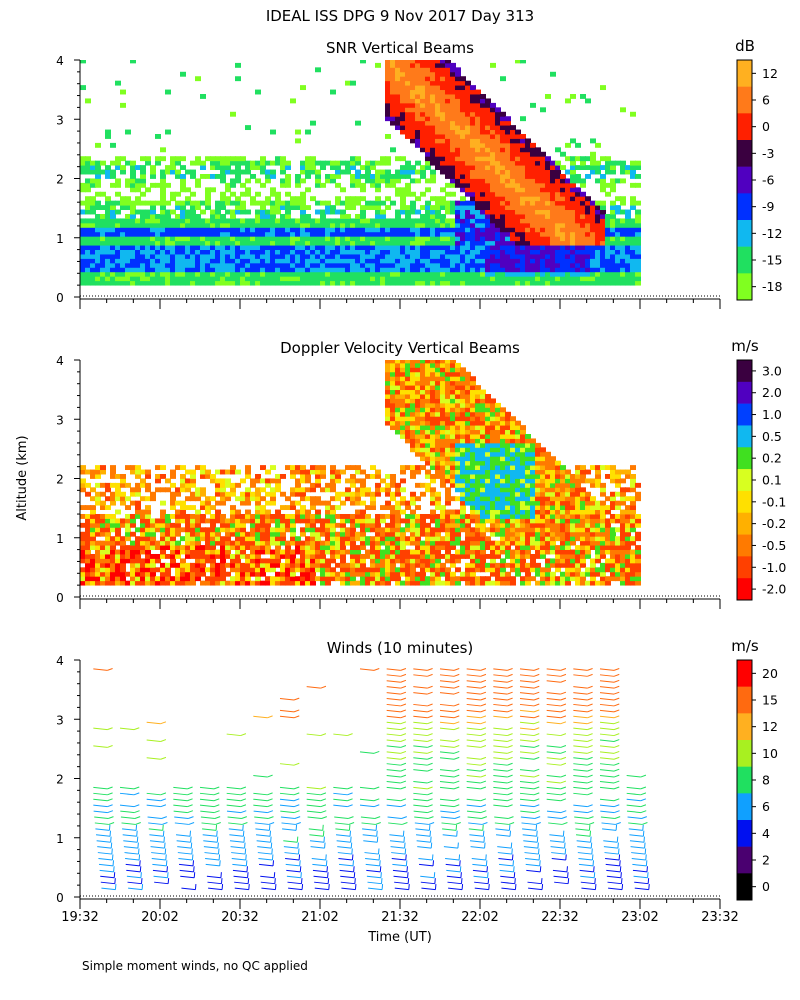 This screenshot has height=1000, width=800. I want to click on colorbar-label: 12, so click(770, 73).